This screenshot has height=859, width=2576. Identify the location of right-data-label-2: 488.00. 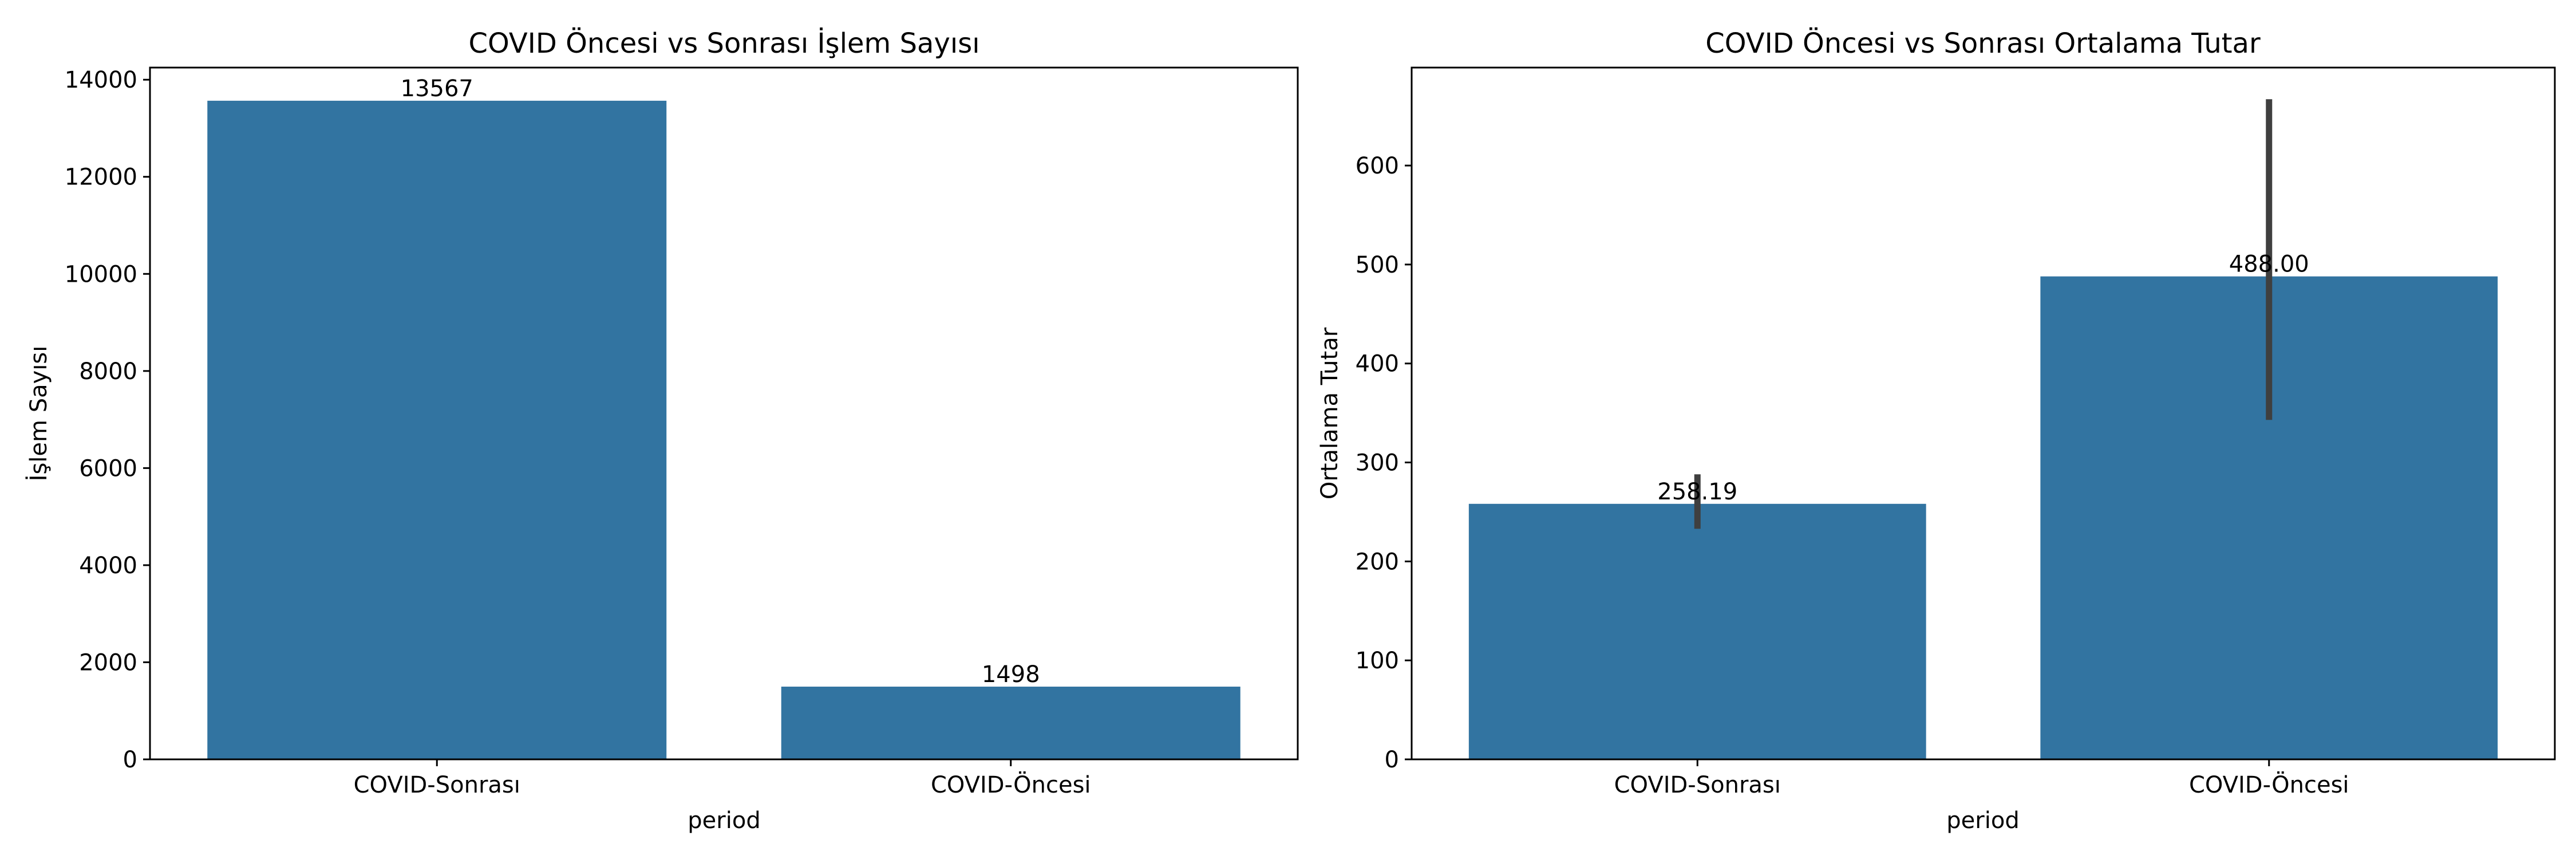
(2269, 264).